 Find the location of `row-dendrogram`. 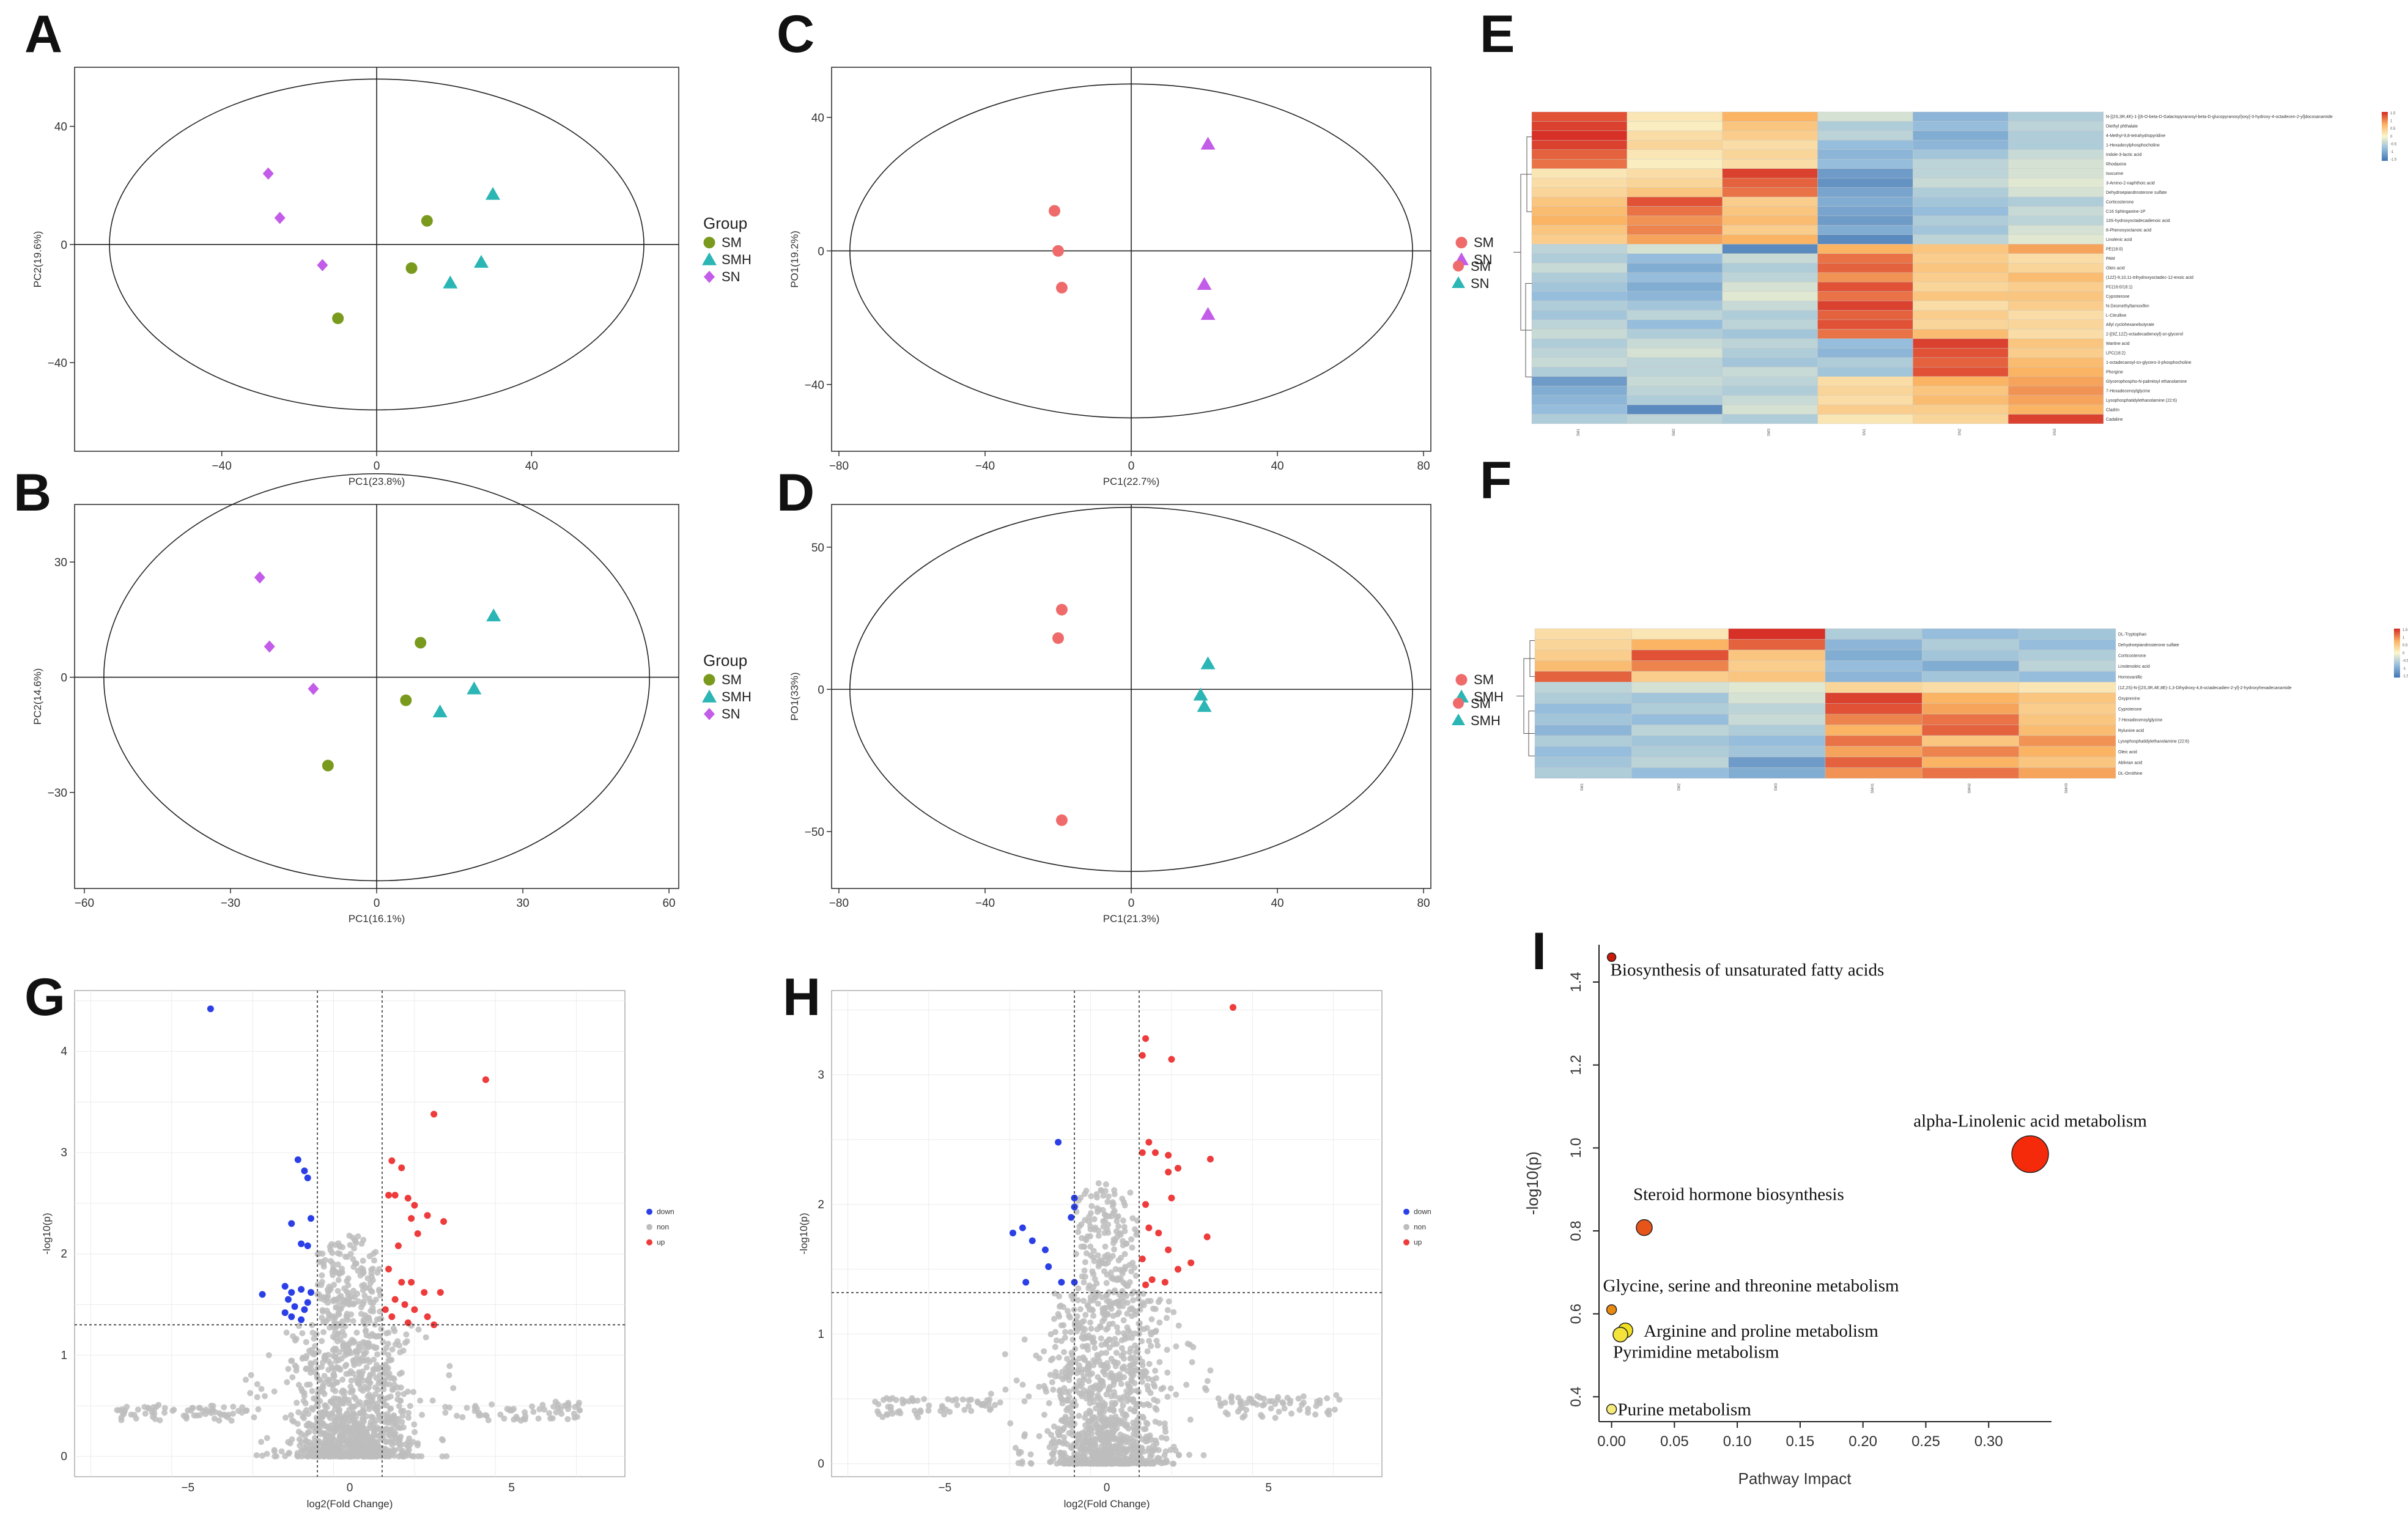

row-dendrogram is located at coordinates (1523, 256).